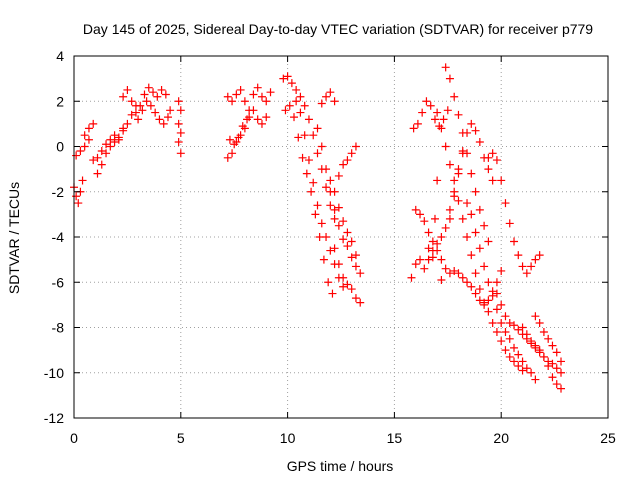 The height and width of the screenshot is (480, 640). What do you see at coordinates (60, 56) in the screenshot?
I see `y-tick-label: 4` at bounding box center [60, 56].